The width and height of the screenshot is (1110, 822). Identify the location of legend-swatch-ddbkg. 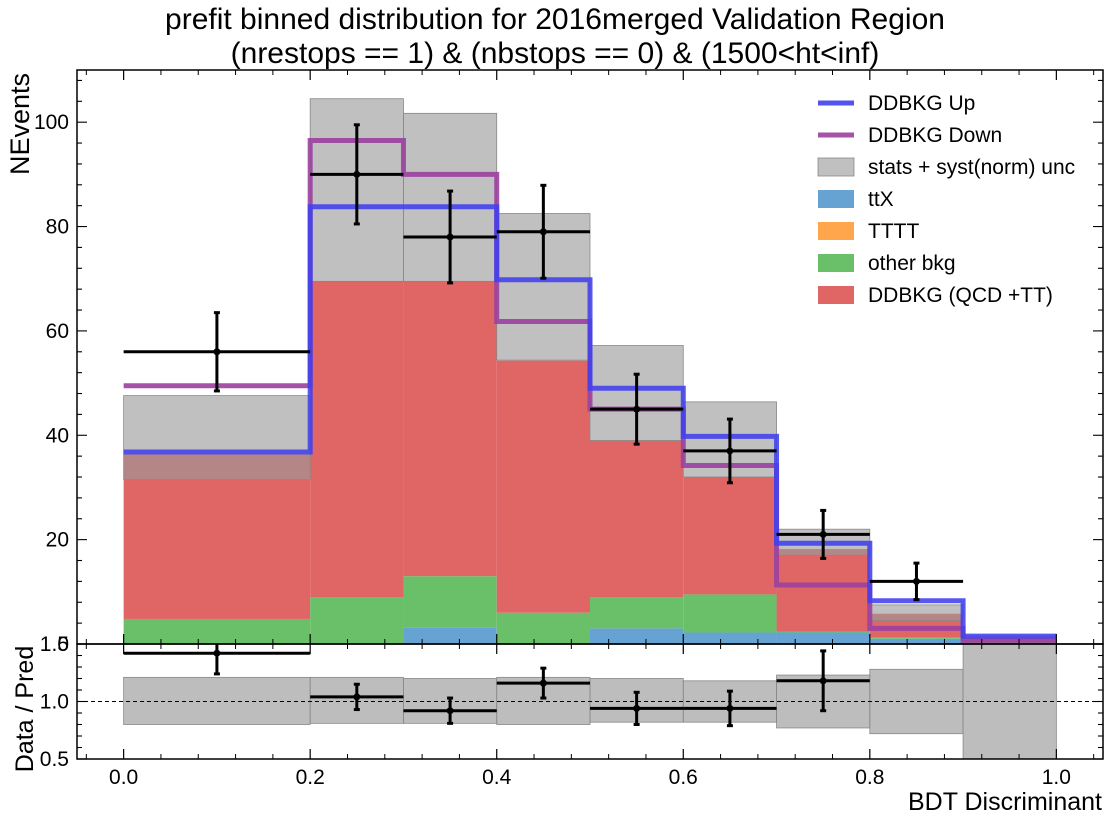
(836, 295).